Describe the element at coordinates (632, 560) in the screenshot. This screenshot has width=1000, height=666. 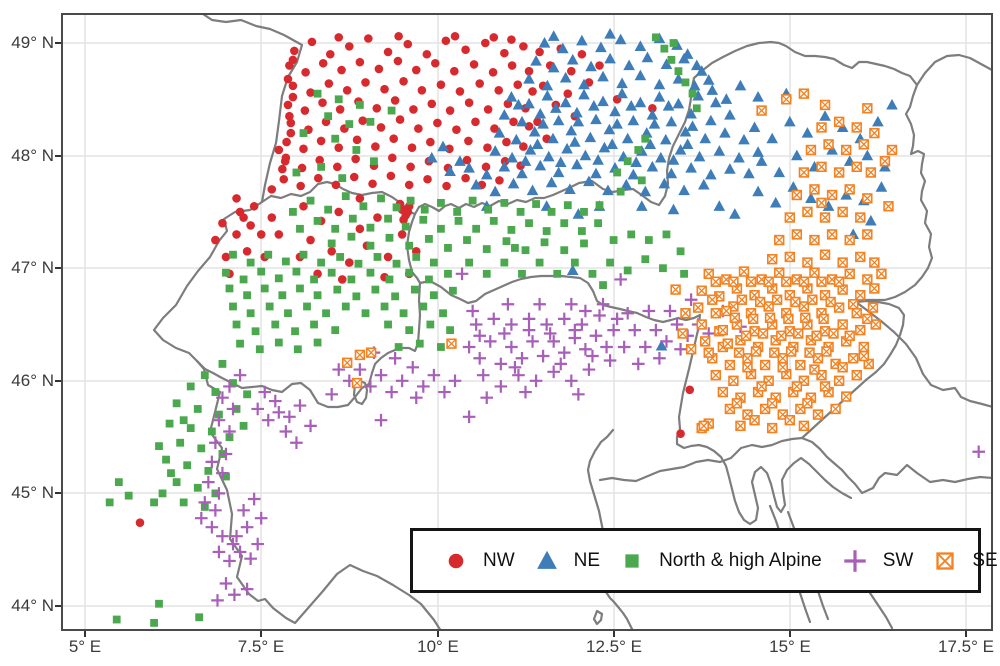
I see `north-alpine-square-icon-shape` at that location.